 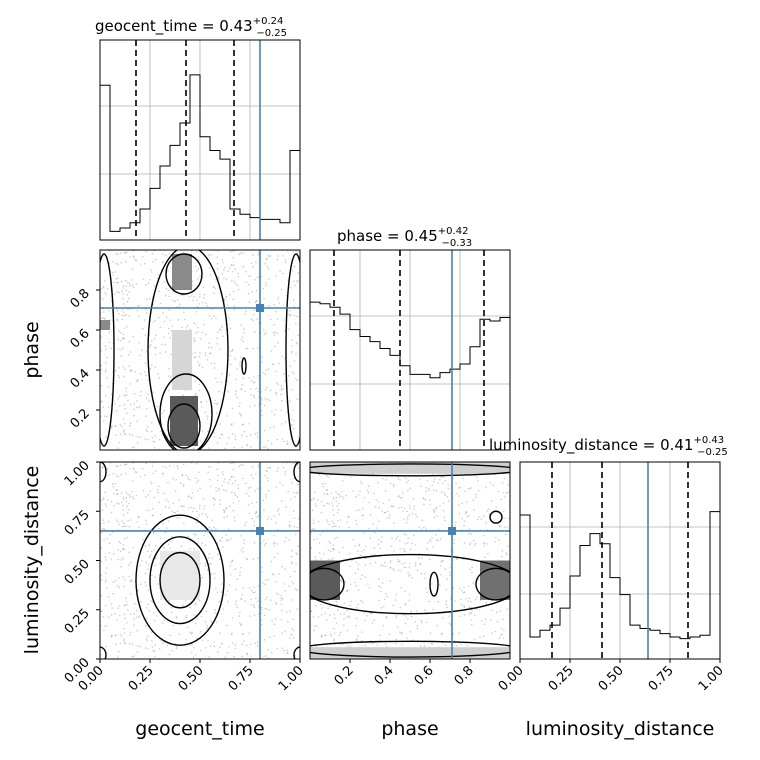 I want to click on luminosity_distance-hist-panel, so click(x=620, y=560).